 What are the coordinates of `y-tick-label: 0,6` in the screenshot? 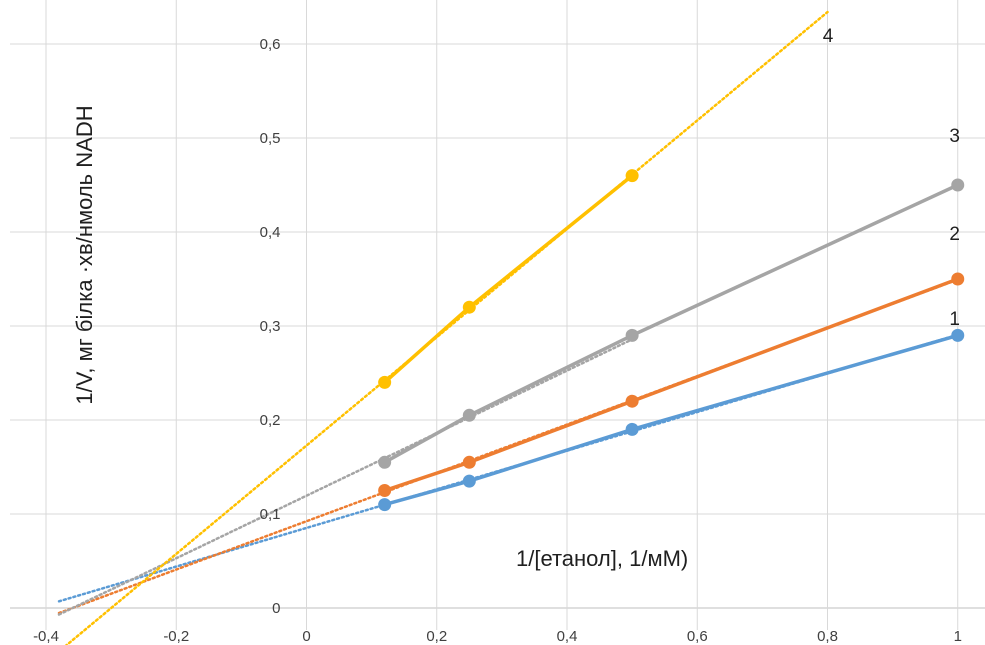 It's located at (270, 44).